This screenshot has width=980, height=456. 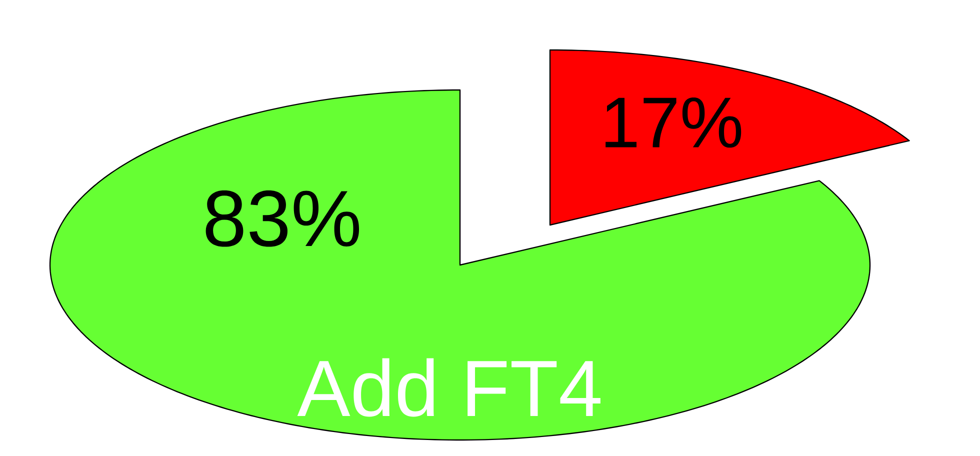 I want to click on data-label: 17%, so click(x=674, y=122).